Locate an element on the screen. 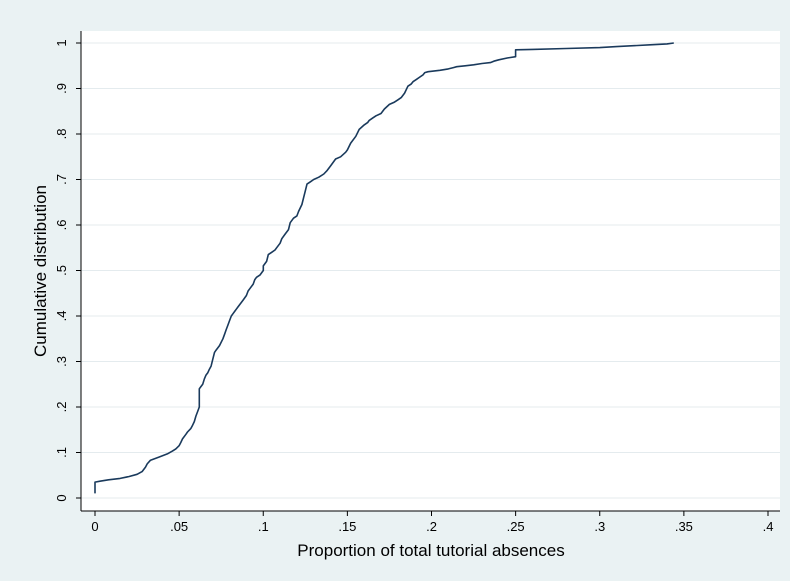 This screenshot has width=790, height=581. x-tick-label: .05 is located at coordinates (179, 526).